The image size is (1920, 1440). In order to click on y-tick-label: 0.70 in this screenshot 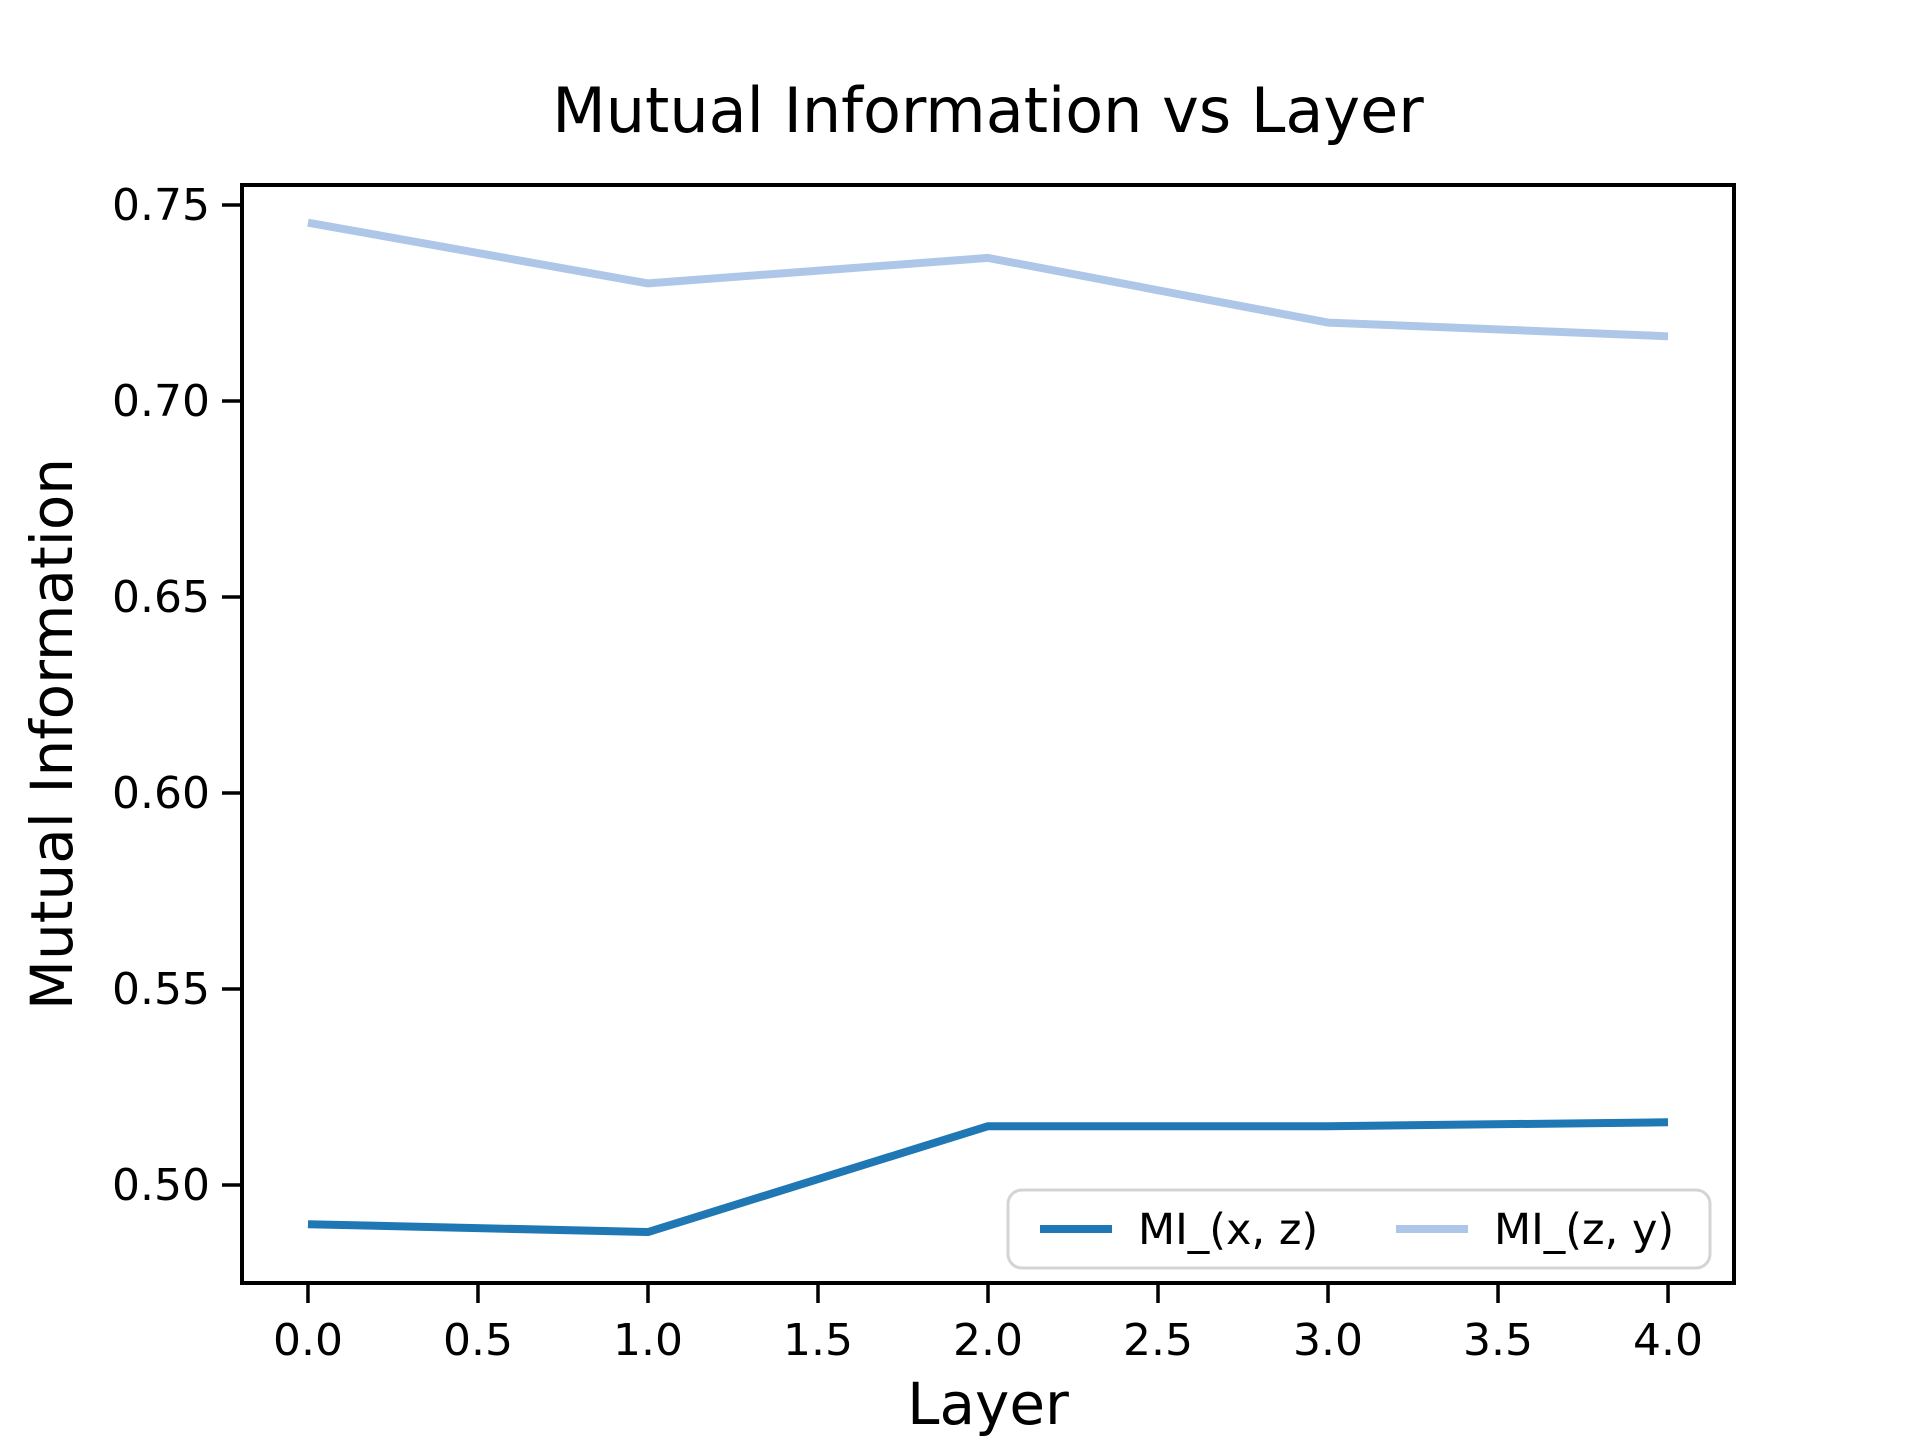, I will do `click(161, 401)`.